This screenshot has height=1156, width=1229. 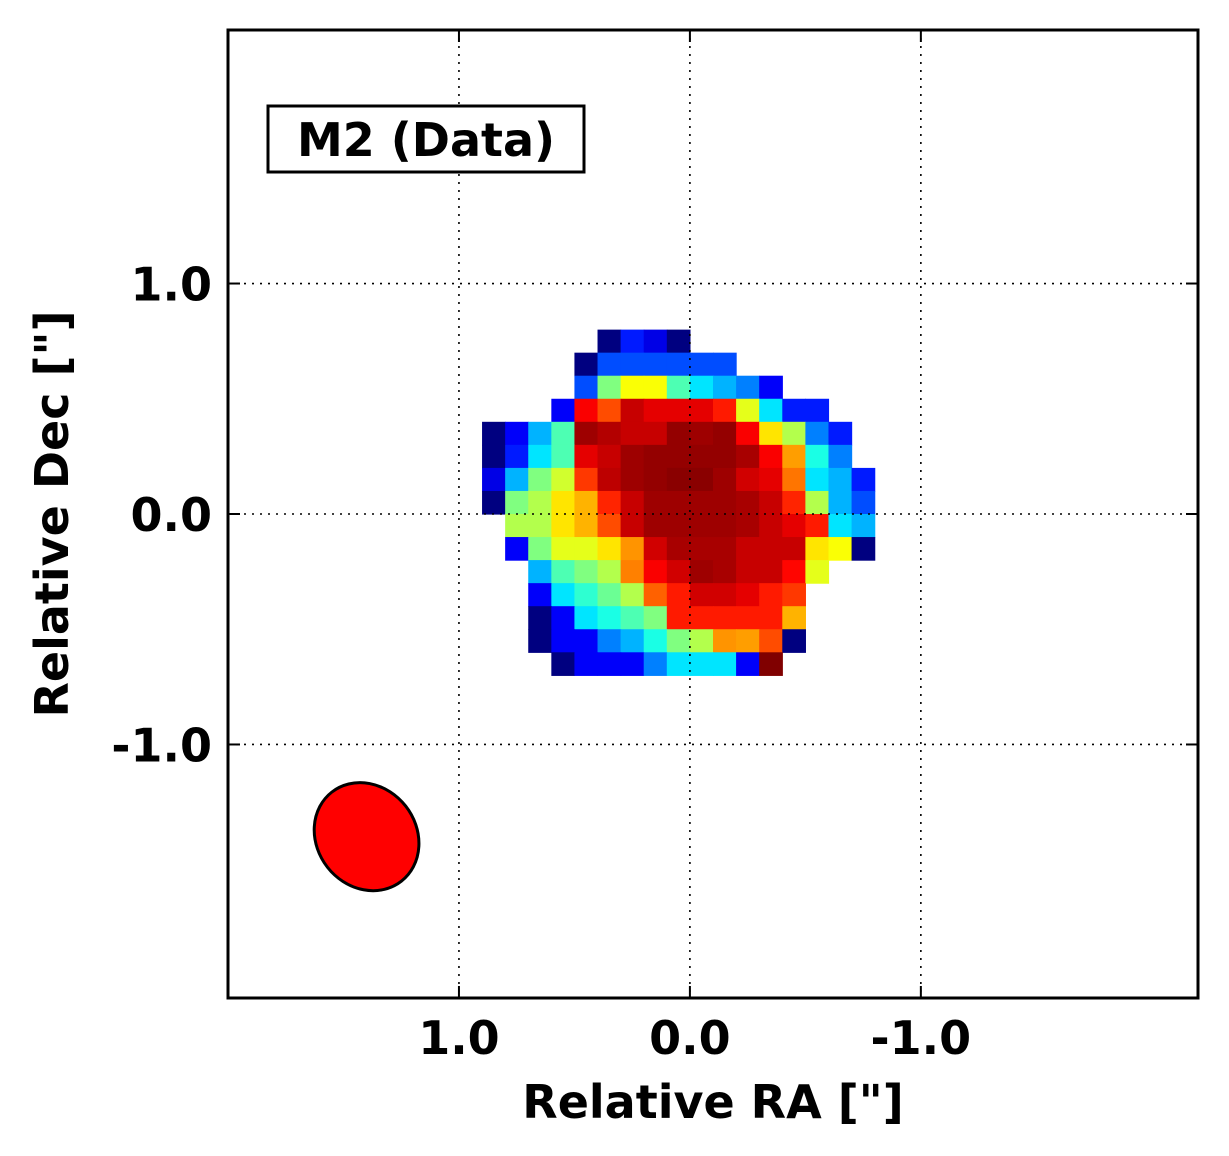 What do you see at coordinates (690, 1038) in the screenshot?
I see `x-tick-label: 0.0` at bounding box center [690, 1038].